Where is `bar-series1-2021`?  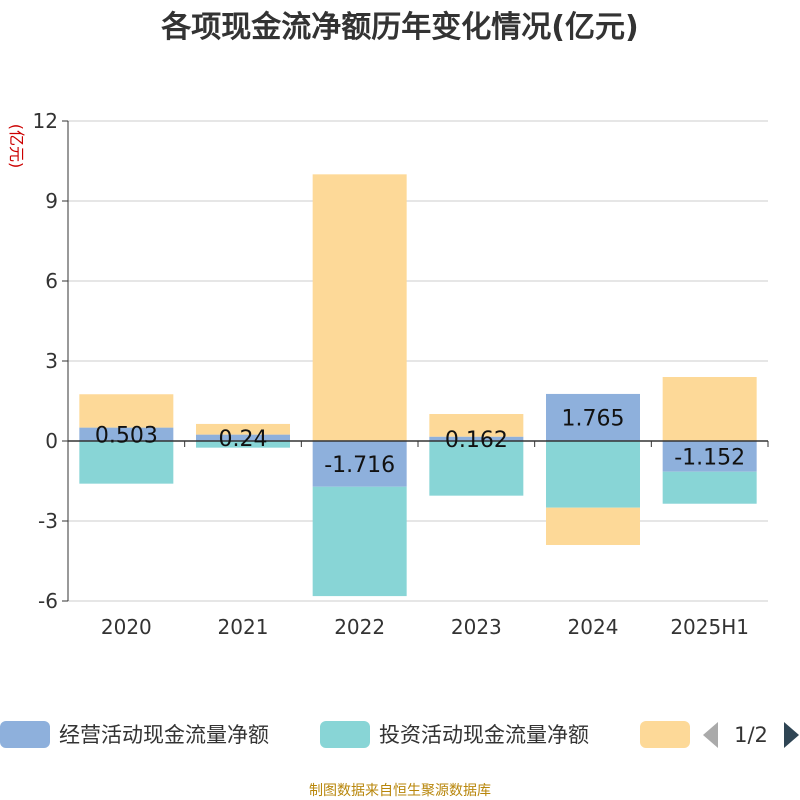 bar-series1-2021 is located at coordinates (243, 437).